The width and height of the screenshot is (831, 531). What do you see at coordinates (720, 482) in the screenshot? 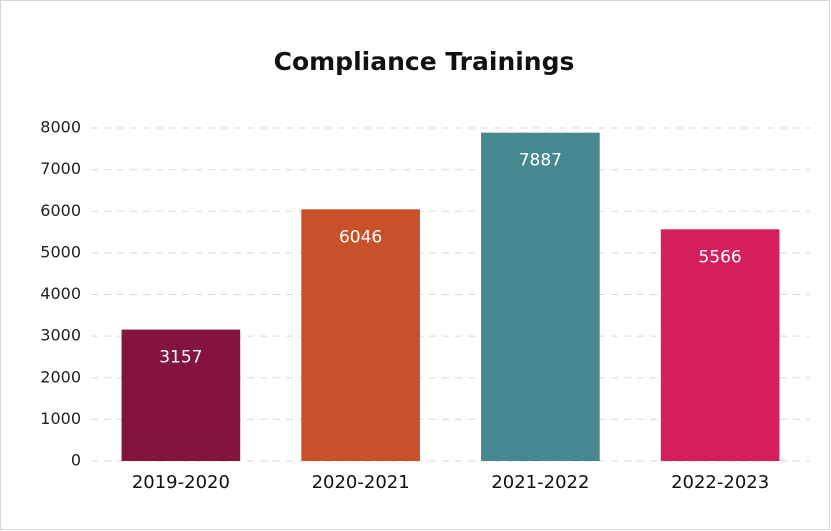
I see `x-tick-label: 2022-2023` at bounding box center [720, 482].